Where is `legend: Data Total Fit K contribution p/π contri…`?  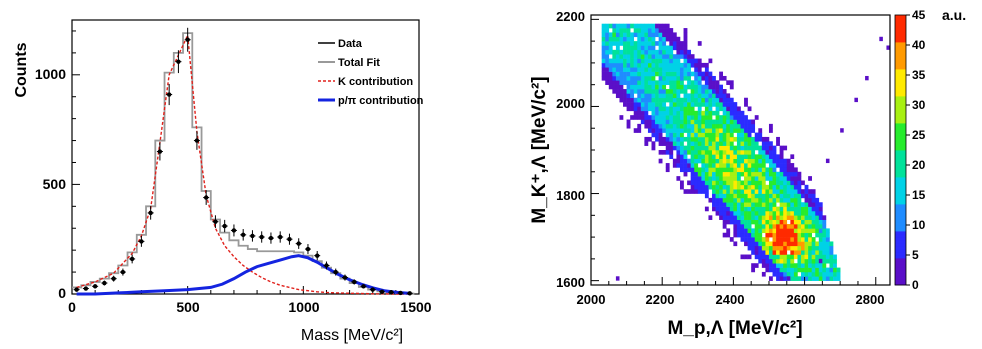
legend: Data Total Fit K contribution p/π contri… is located at coordinates (371, 72).